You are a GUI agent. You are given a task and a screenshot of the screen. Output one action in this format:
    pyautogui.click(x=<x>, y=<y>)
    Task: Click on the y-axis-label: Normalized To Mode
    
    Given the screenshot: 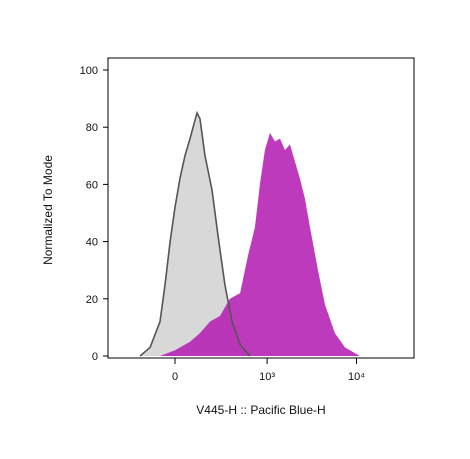 What is the action you would take?
    pyautogui.click(x=48, y=210)
    